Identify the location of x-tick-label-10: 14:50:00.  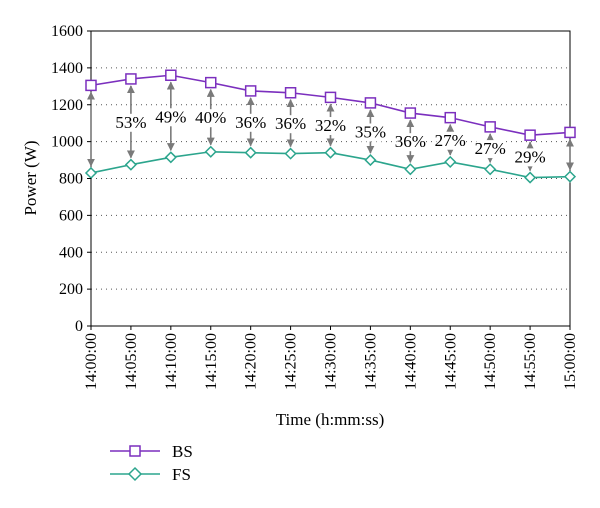
(490, 361).